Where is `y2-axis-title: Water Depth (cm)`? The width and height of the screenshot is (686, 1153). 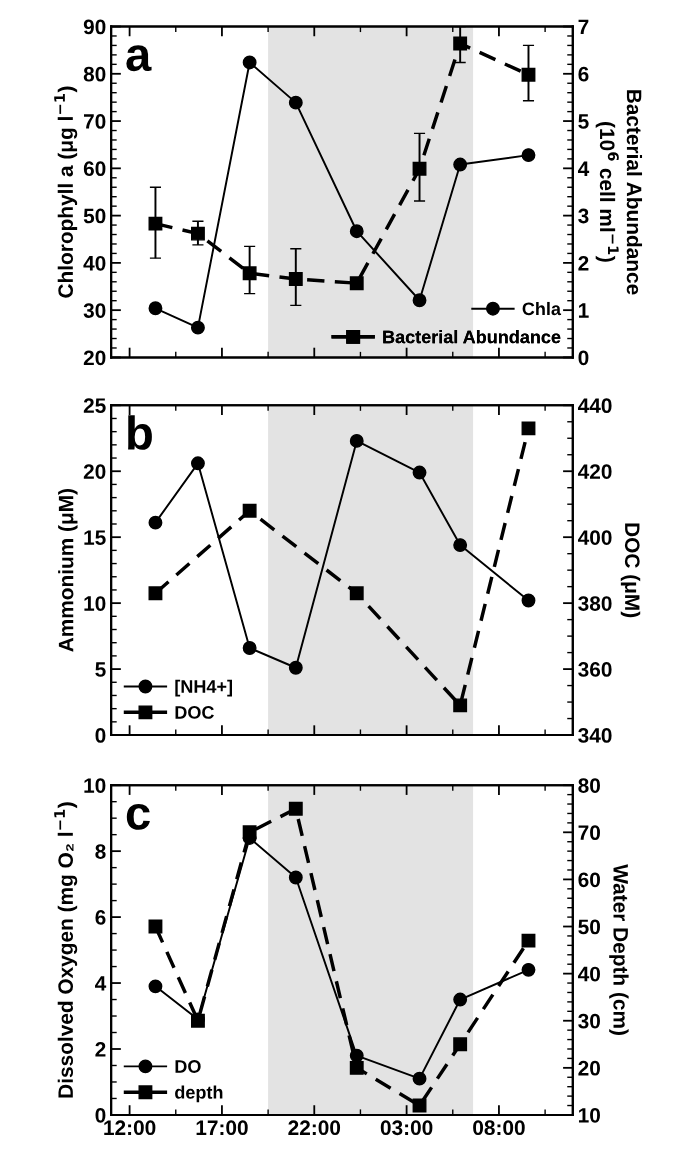
y2-axis-title: Water Depth (cm) is located at coordinates (619, 949).